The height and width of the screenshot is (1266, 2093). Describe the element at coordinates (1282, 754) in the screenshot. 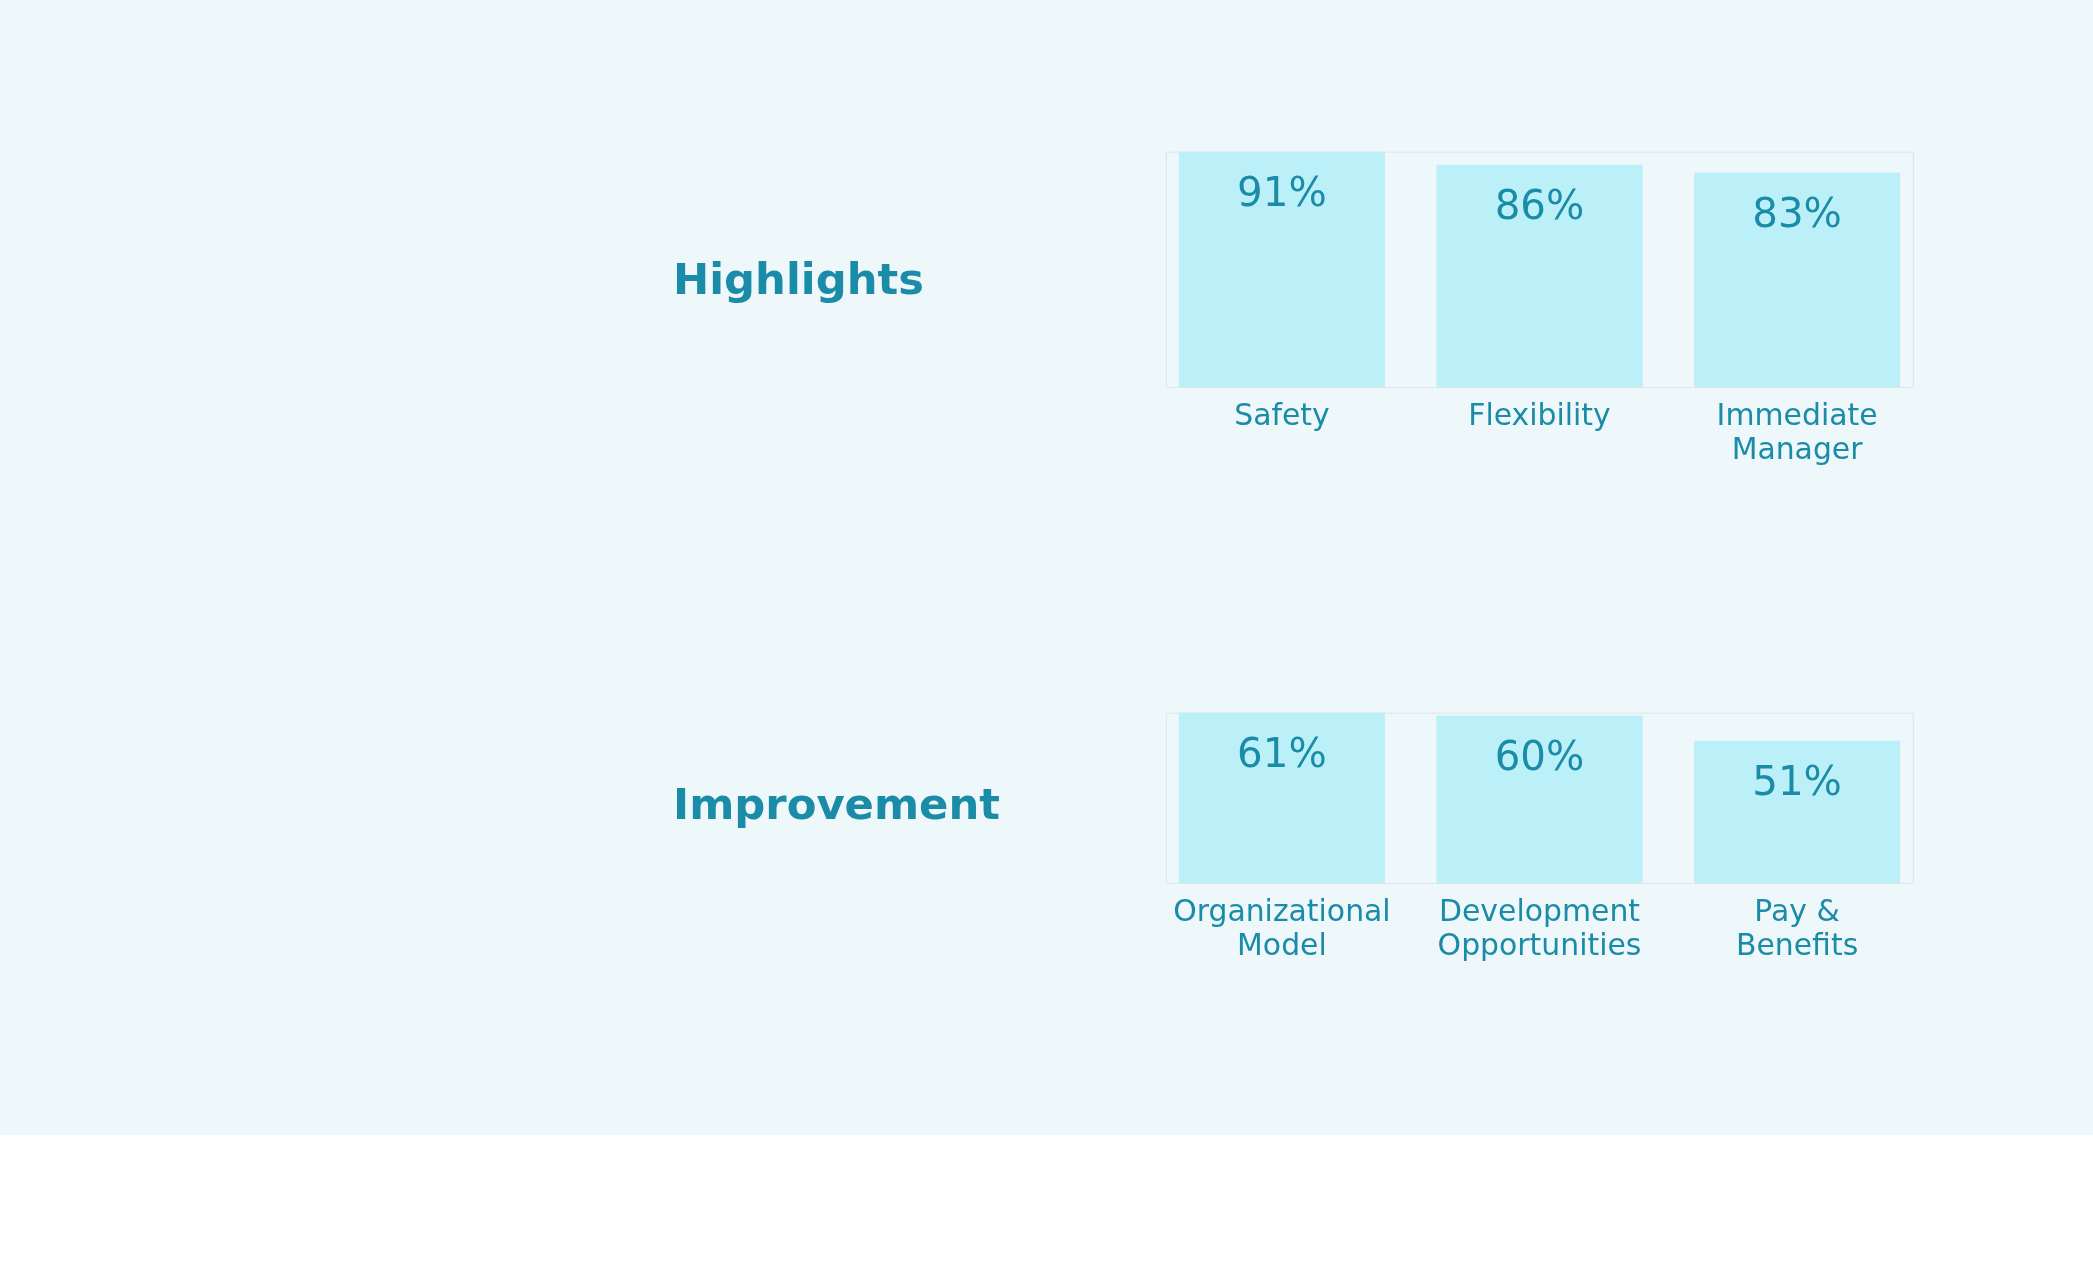

I see `data-label: 61%` at that location.